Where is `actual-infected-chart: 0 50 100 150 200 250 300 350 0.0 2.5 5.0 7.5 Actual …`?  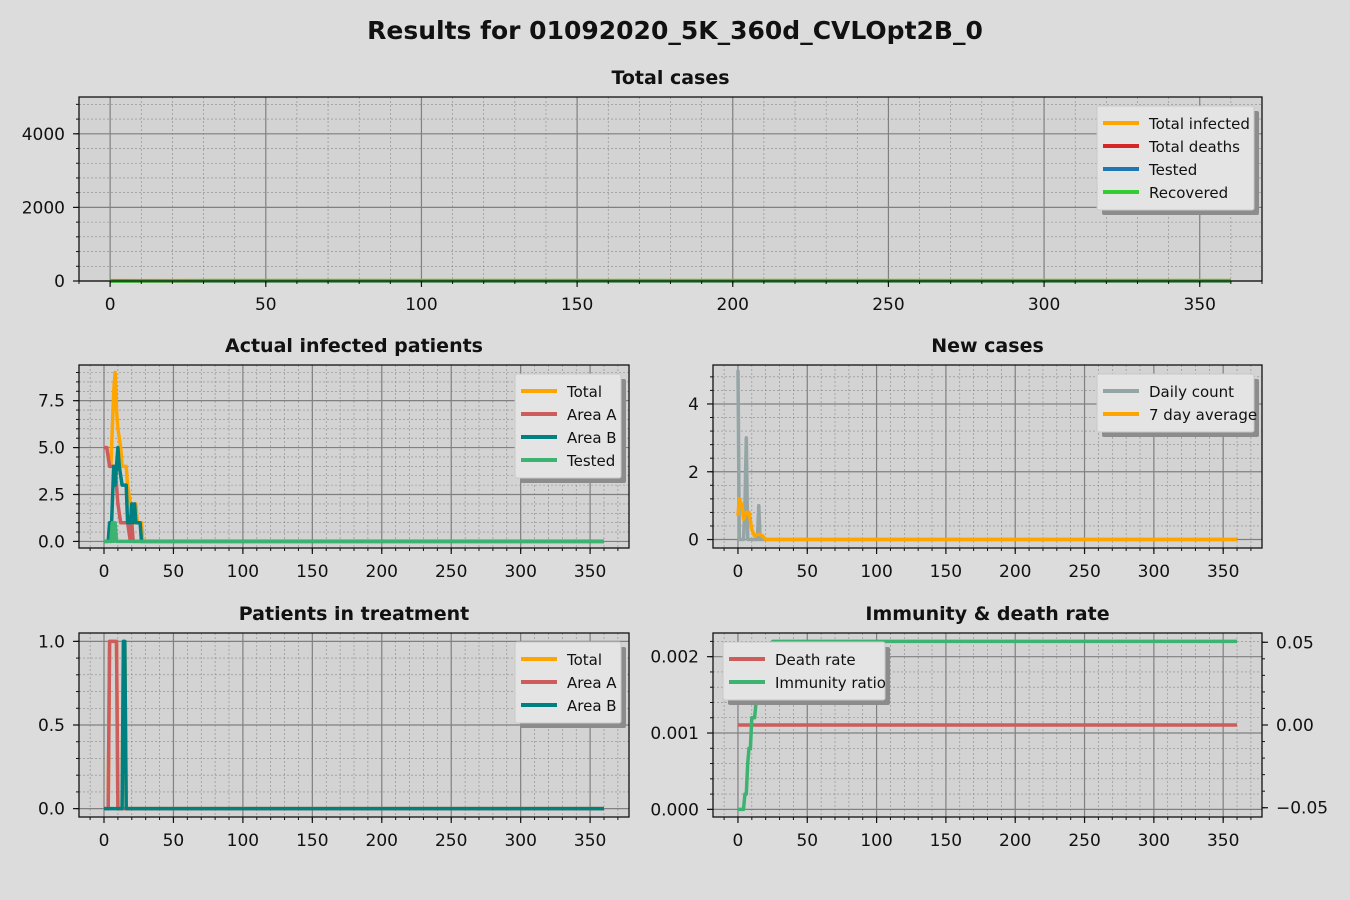
actual-infected-chart: 0 50 100 150 200 250 300 350 0.0 2.5 5.0 7.5 Actual … is located at coordinates (334, 458).